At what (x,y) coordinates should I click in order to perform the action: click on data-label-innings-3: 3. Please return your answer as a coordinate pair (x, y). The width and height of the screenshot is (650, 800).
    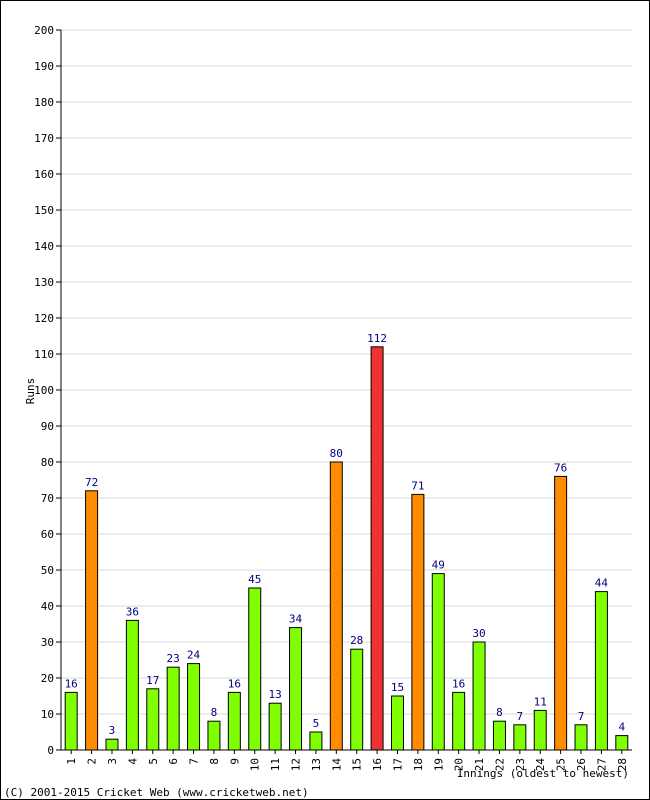
    Looking at the image, I should click on (112, 730).